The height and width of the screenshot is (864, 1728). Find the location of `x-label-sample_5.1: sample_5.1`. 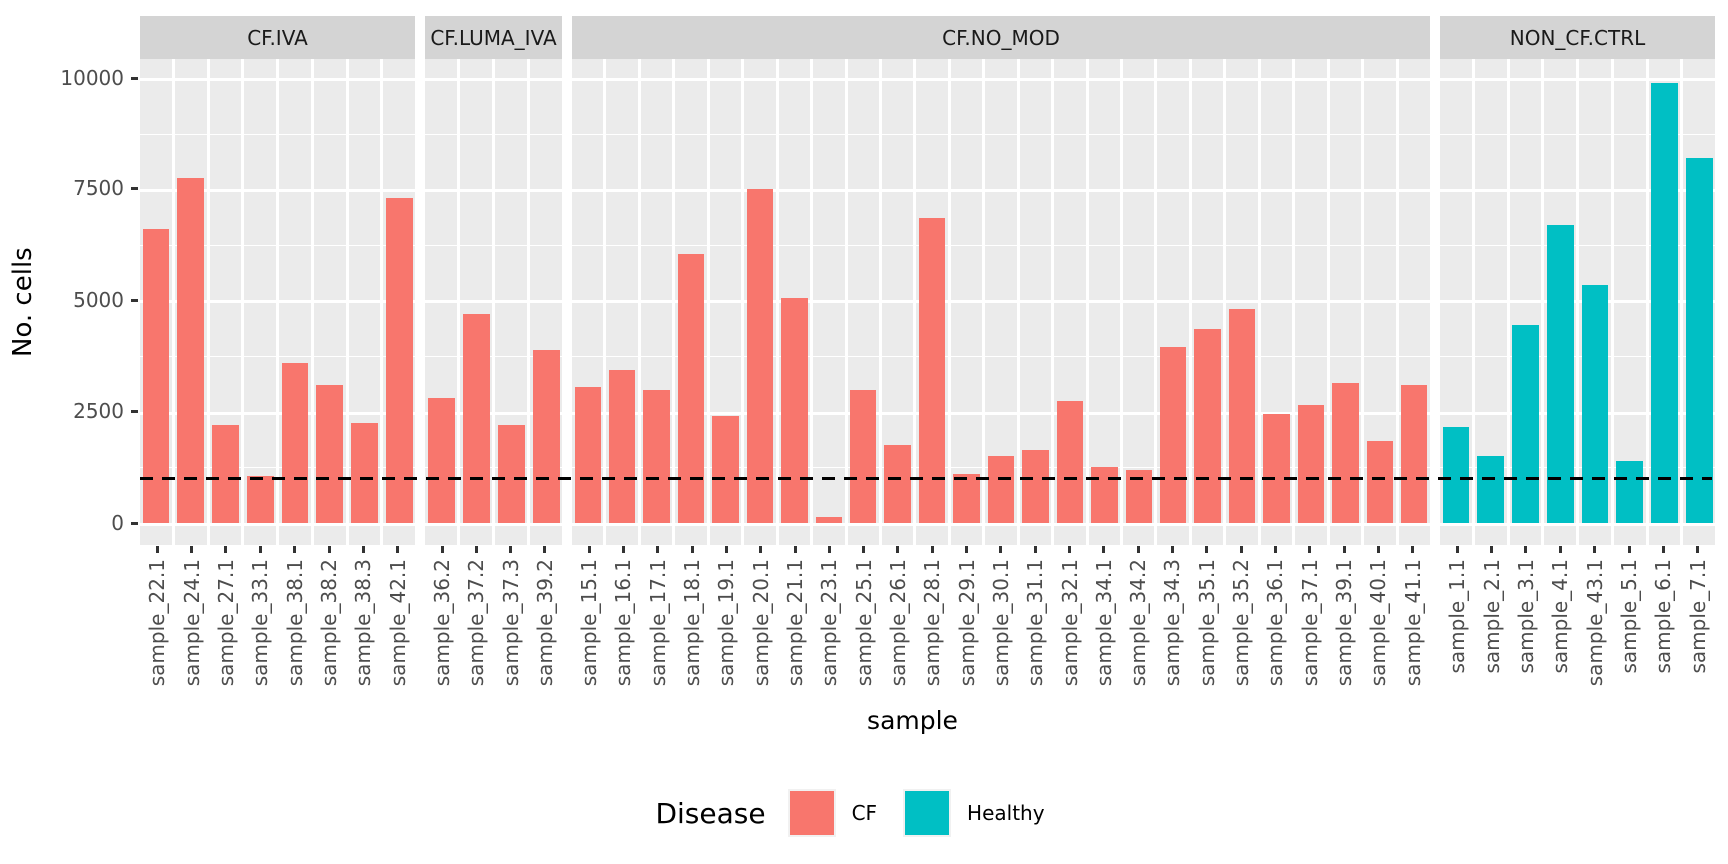

x-label-sample_5.1: sample_5.1 is located at coordinates (1629, 616).